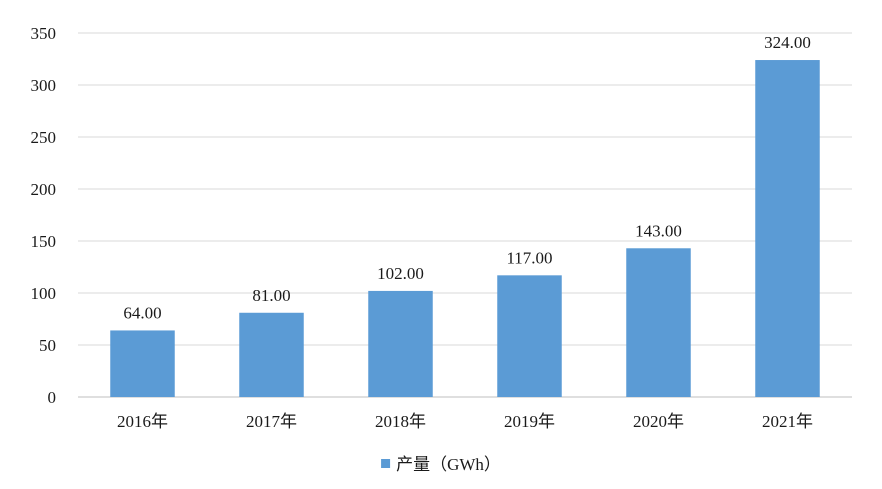  Describe the element at coordinates (44, 189) in the screenshot. I see `y-tick-label: 200` at that location.